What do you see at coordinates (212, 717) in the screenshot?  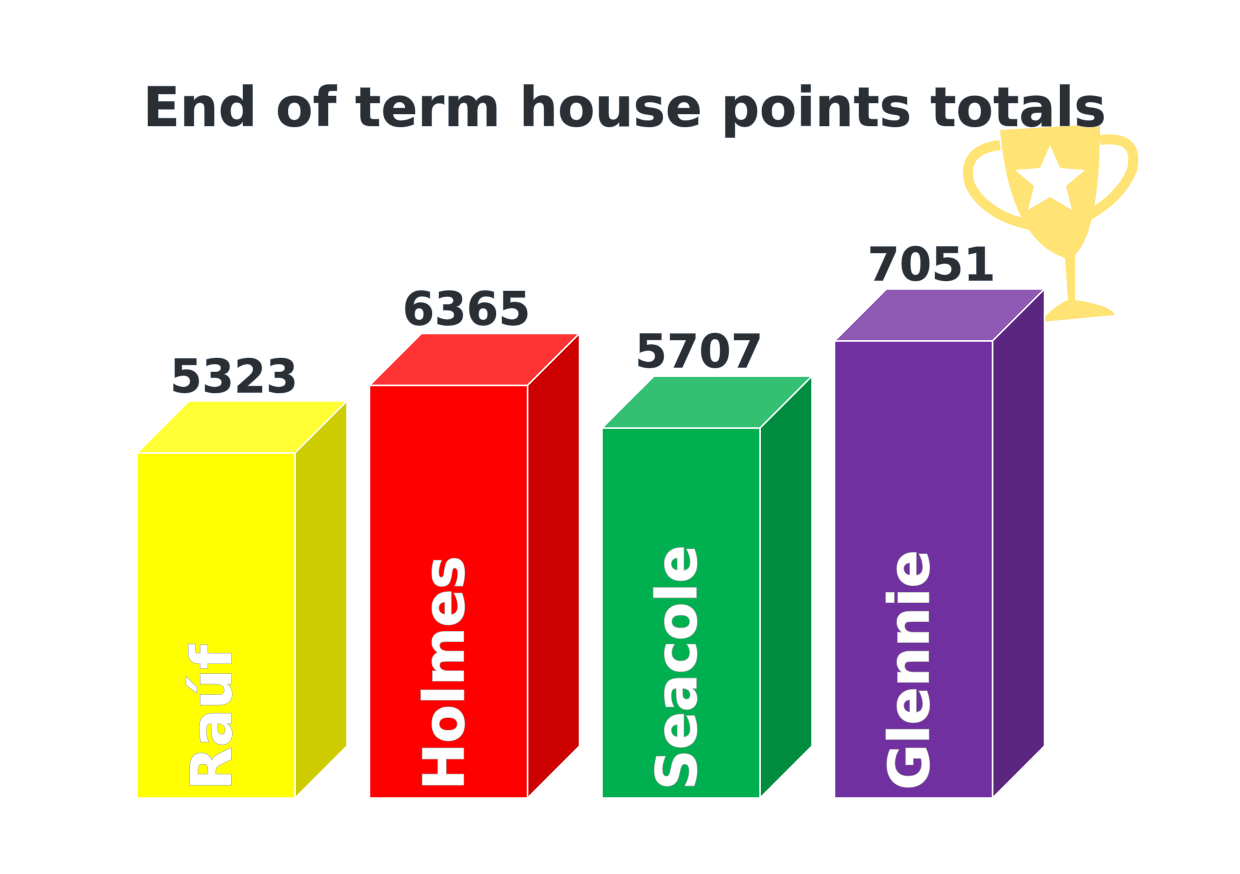 I see `category-label: Raúf` at bounding box center [212, 717].